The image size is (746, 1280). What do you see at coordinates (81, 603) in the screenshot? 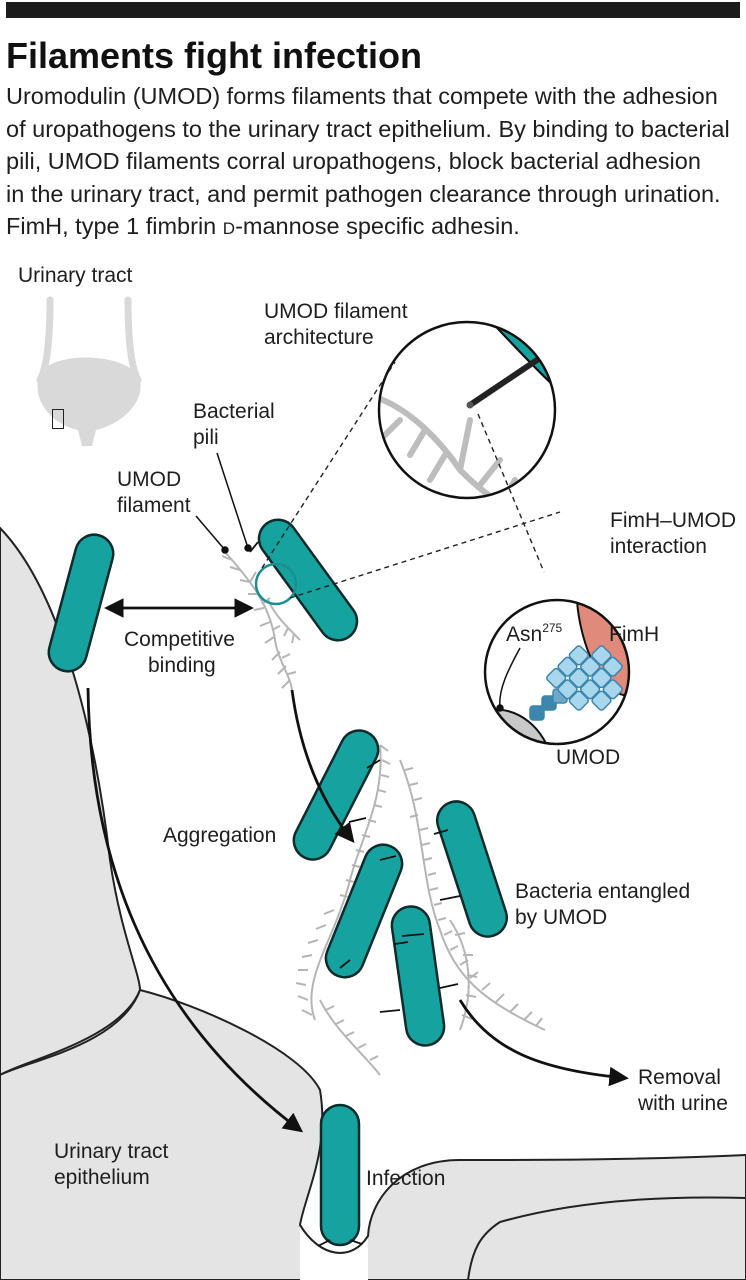
I see `bacterium-competitive` at bounding box center [81, 603].